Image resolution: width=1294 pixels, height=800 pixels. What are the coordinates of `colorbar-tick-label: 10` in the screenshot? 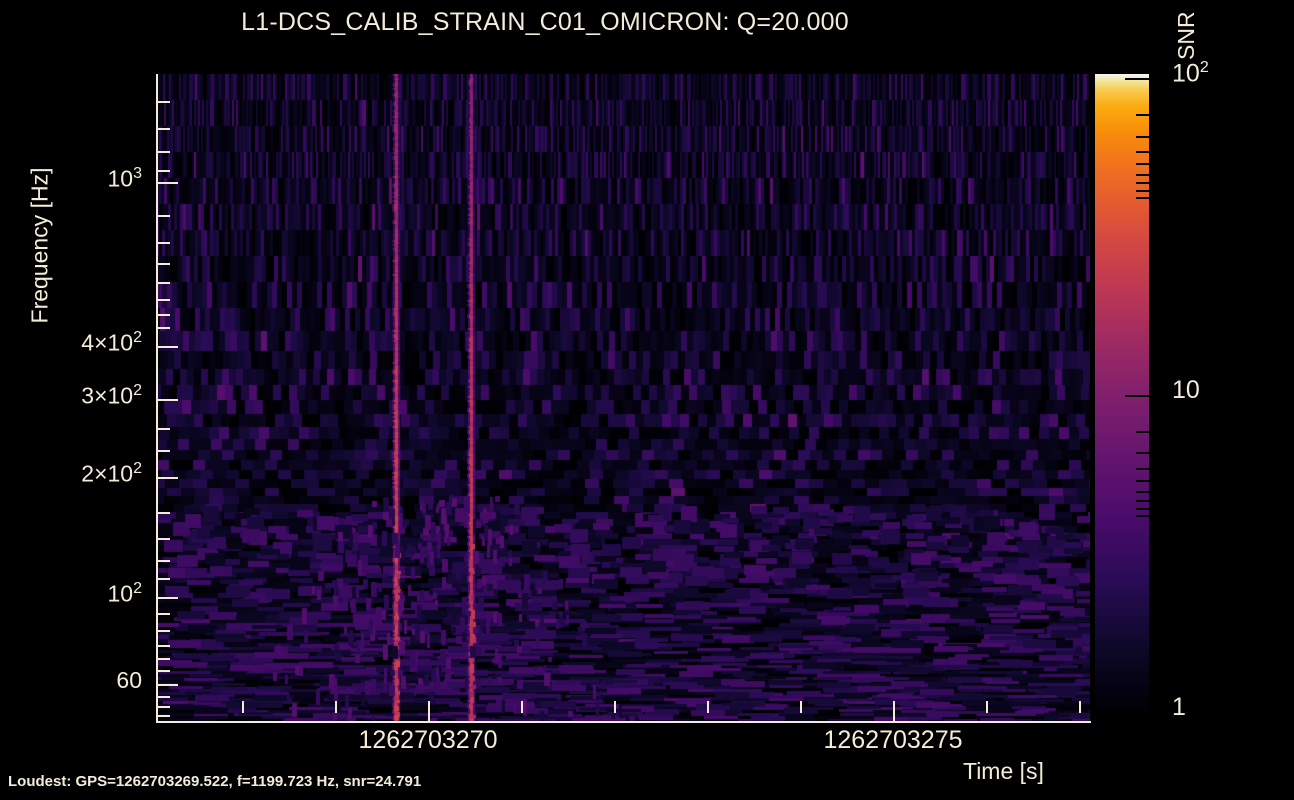 It's located at (1186, 390).